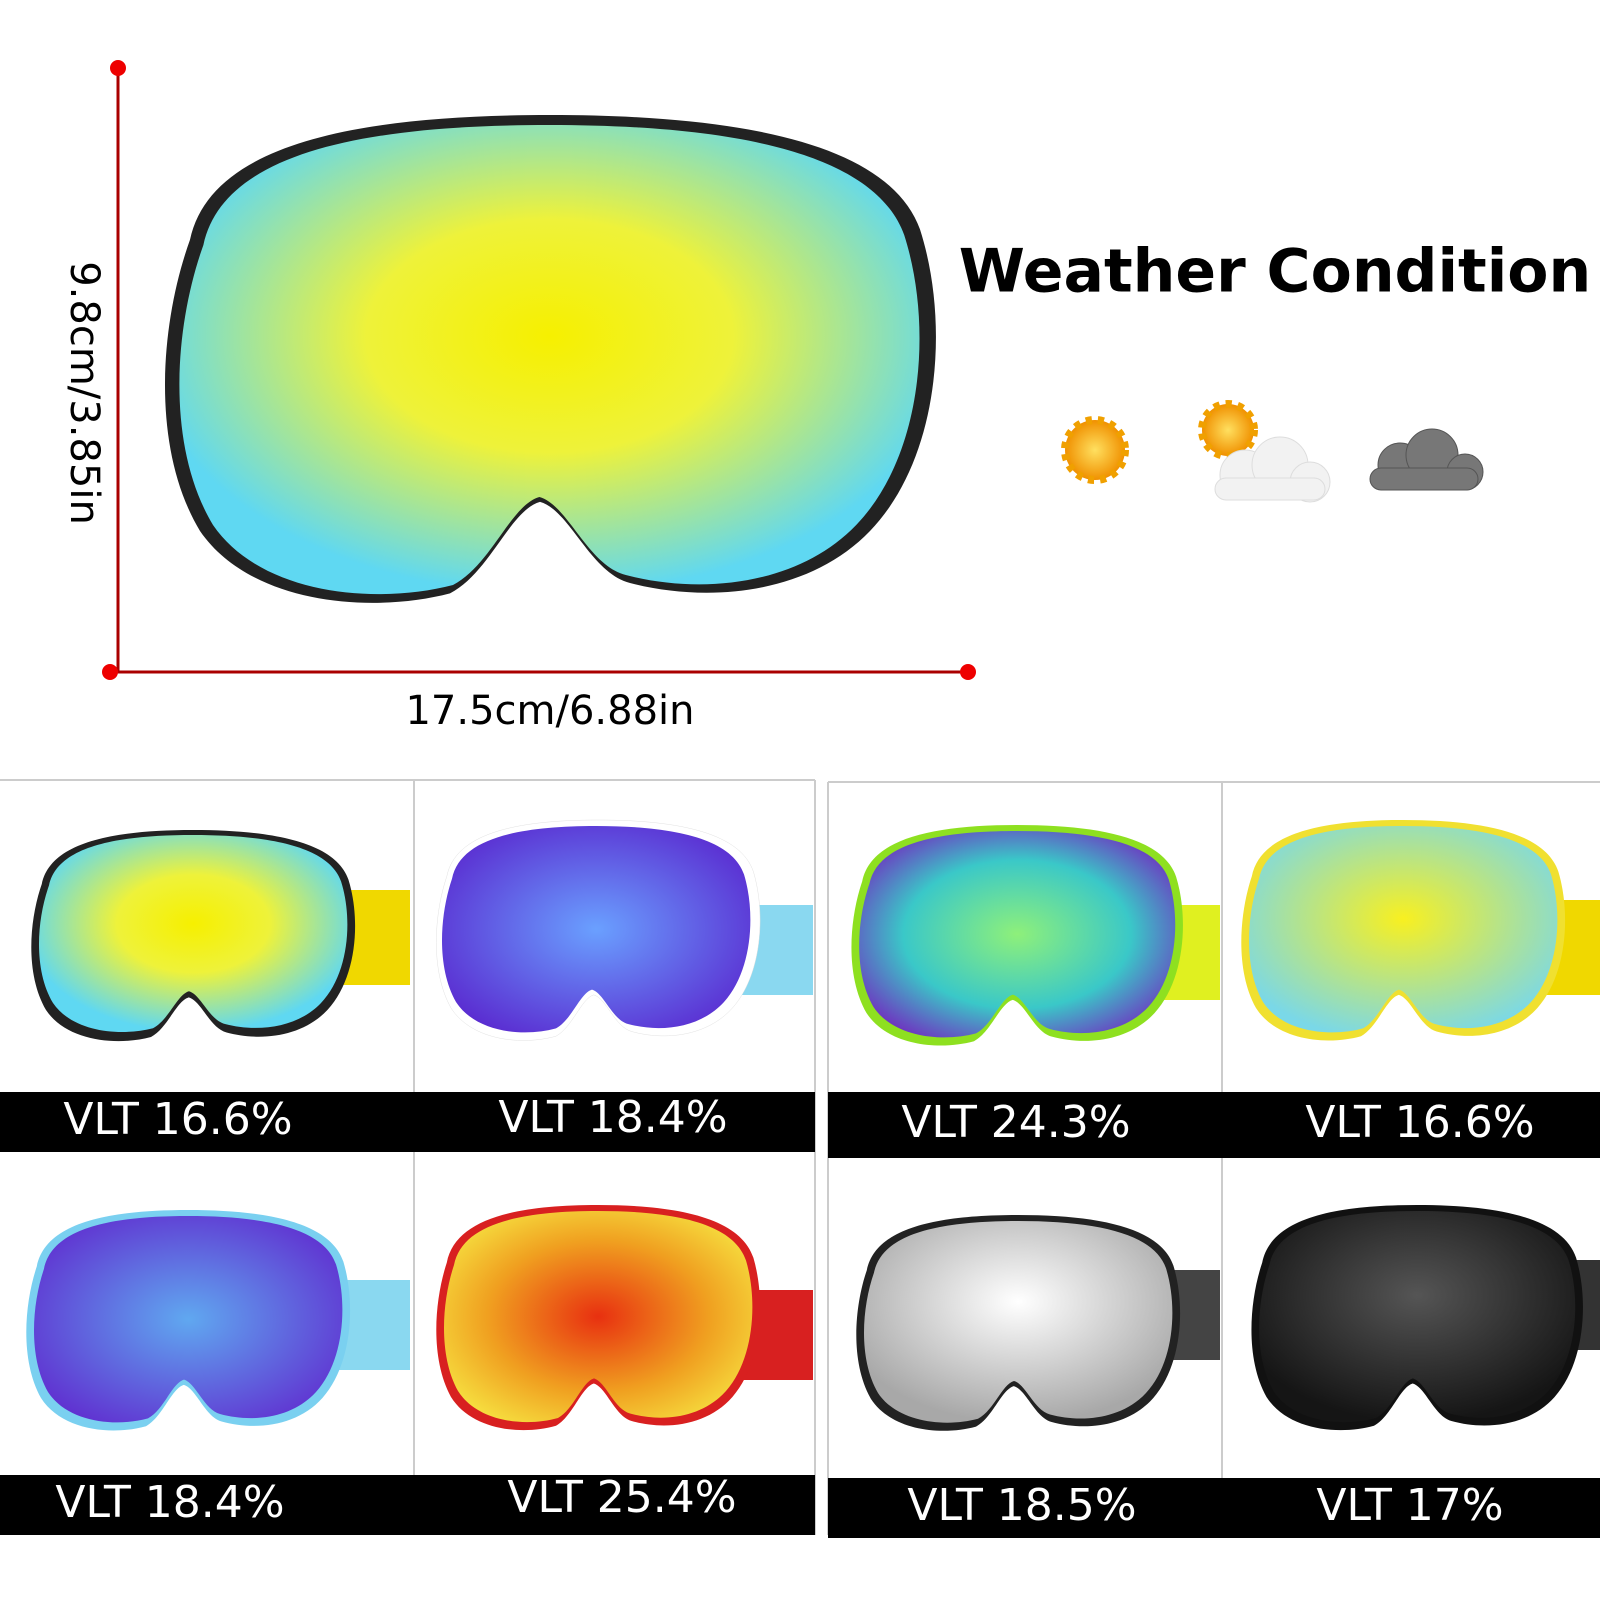 The image size is (1600, 1600). What do you see at coordinates (1021, 1505) in the screenshot?
I see `vlt-label: VLT 18.5%` at bounding box center [1021, 1505].